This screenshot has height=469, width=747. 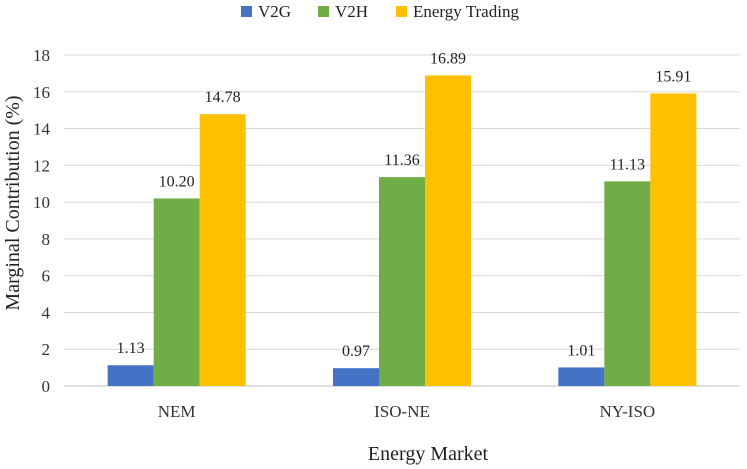 What do you see at coordinates (627, 283) in the screenshot?
I see `bar-v2h-ny-iso` at bounding box center [627, 283].